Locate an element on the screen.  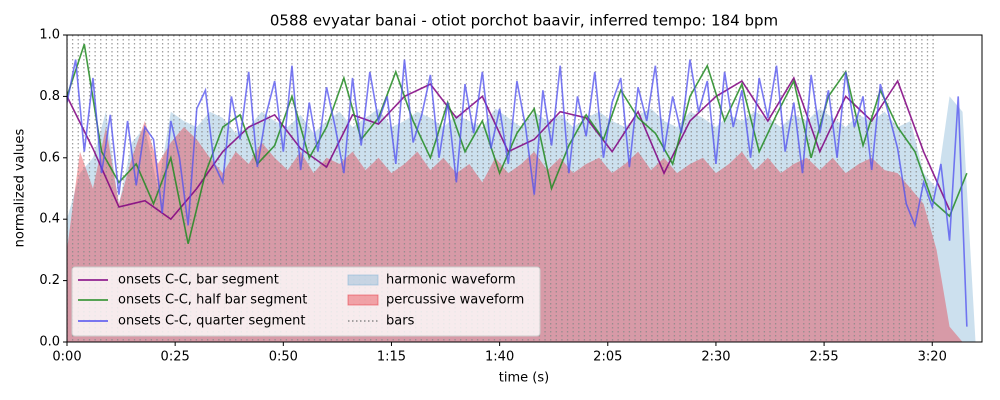
legend-label: onsets C-C, bar segment is located at coordinates (198, 280).